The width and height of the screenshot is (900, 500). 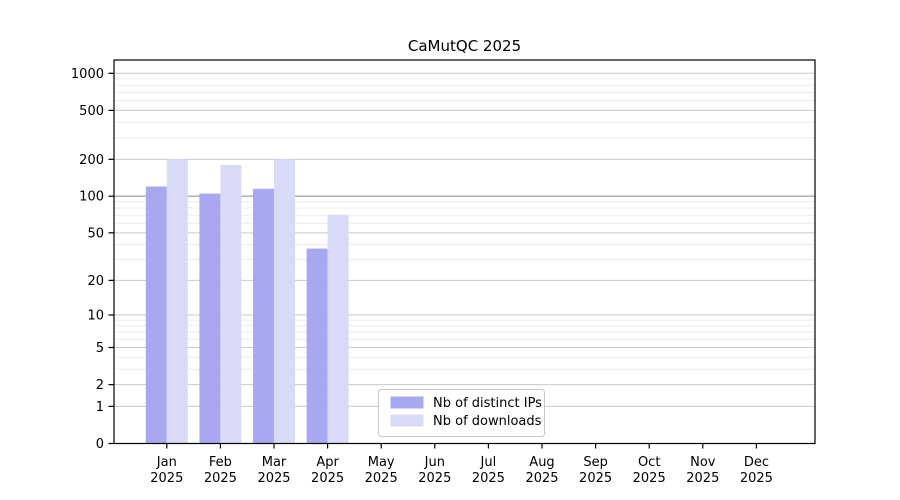 What do you see at coordinates (156, 315) in the screenshot?
I see `bar-nb-of-distinct-ips-jan` at bounding box center [156, 315].